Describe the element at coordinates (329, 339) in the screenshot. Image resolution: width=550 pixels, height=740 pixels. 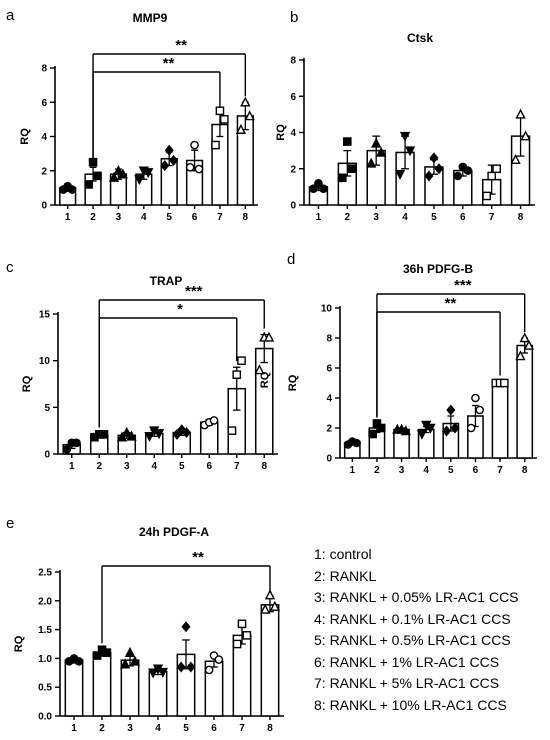
I see `y-tick-label: 8` at that location.